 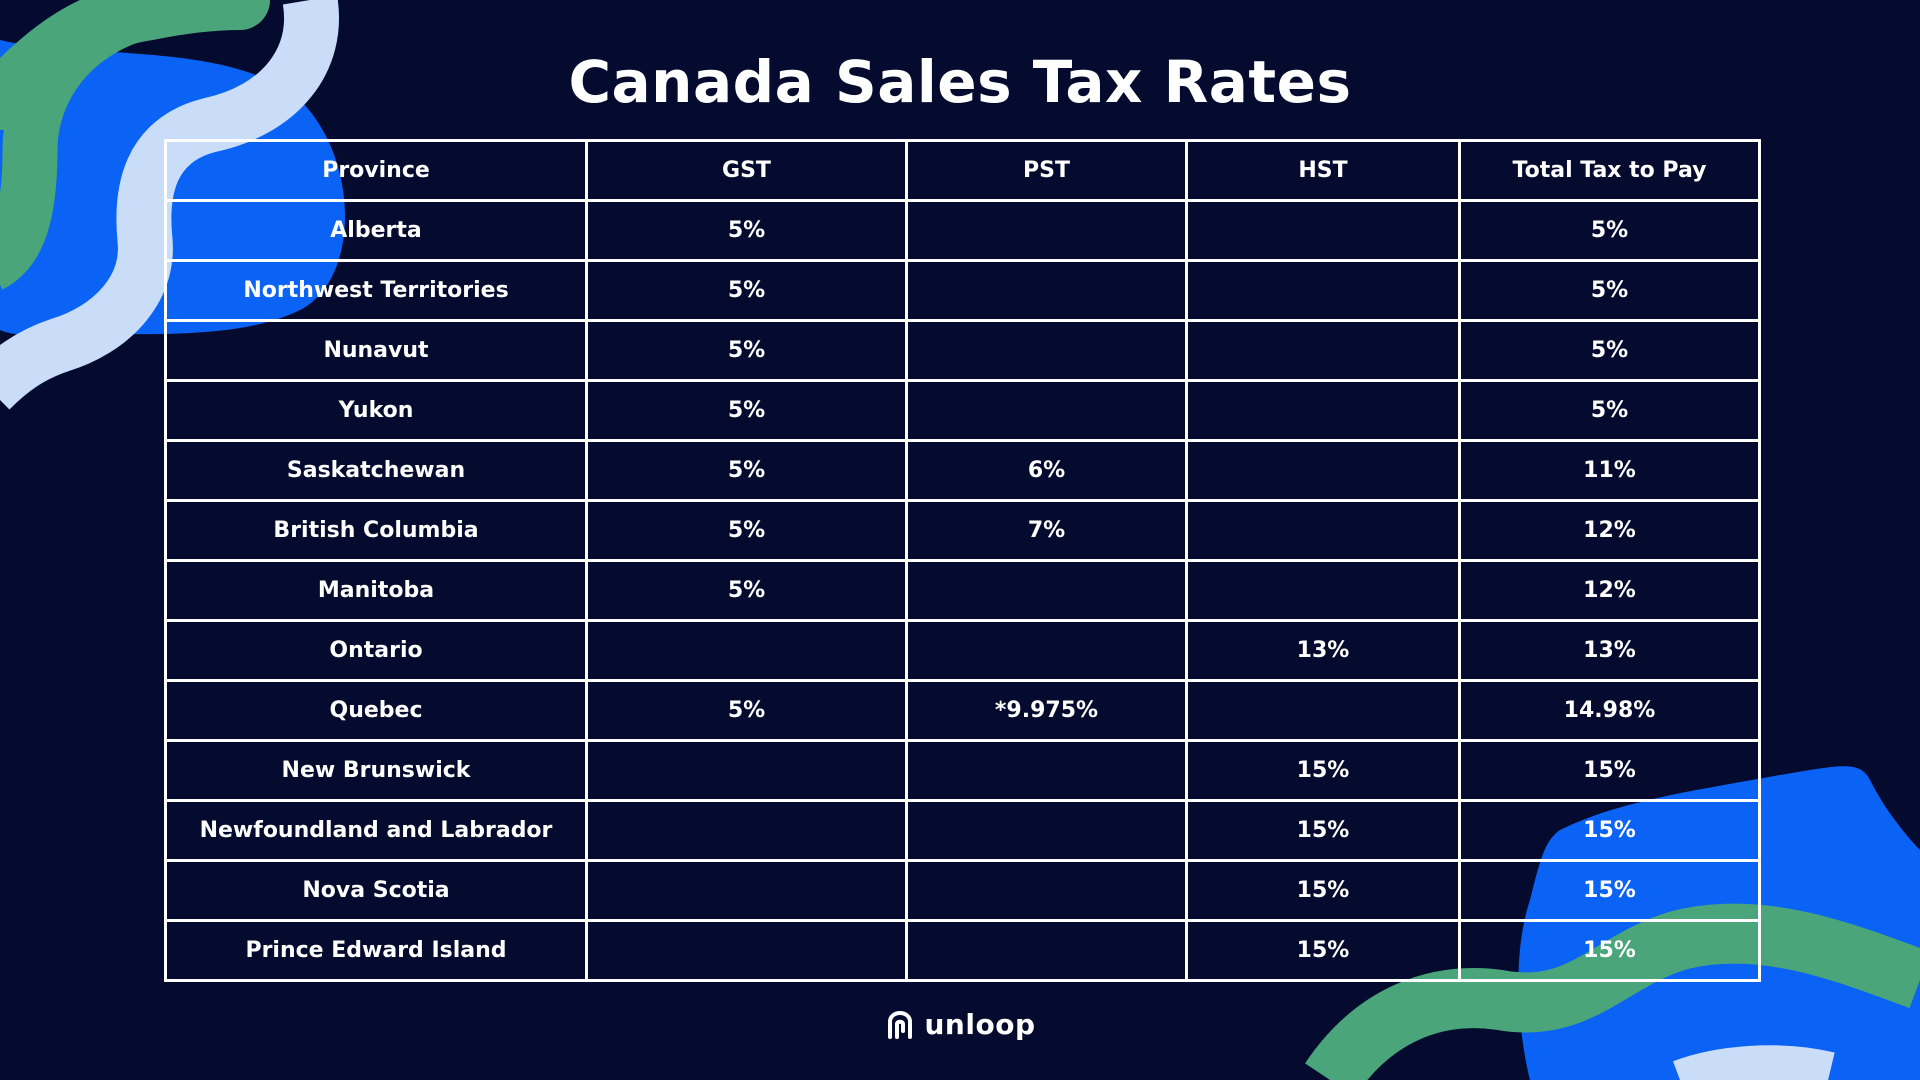 I want to click on table-row: Alberta 5% 5%, so click(x=962, y=230).